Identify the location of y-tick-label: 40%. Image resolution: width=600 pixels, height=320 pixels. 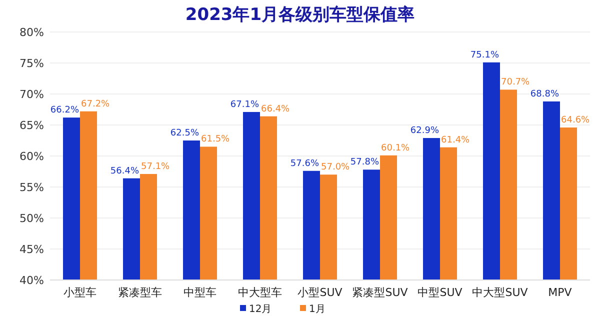
(32, 280).